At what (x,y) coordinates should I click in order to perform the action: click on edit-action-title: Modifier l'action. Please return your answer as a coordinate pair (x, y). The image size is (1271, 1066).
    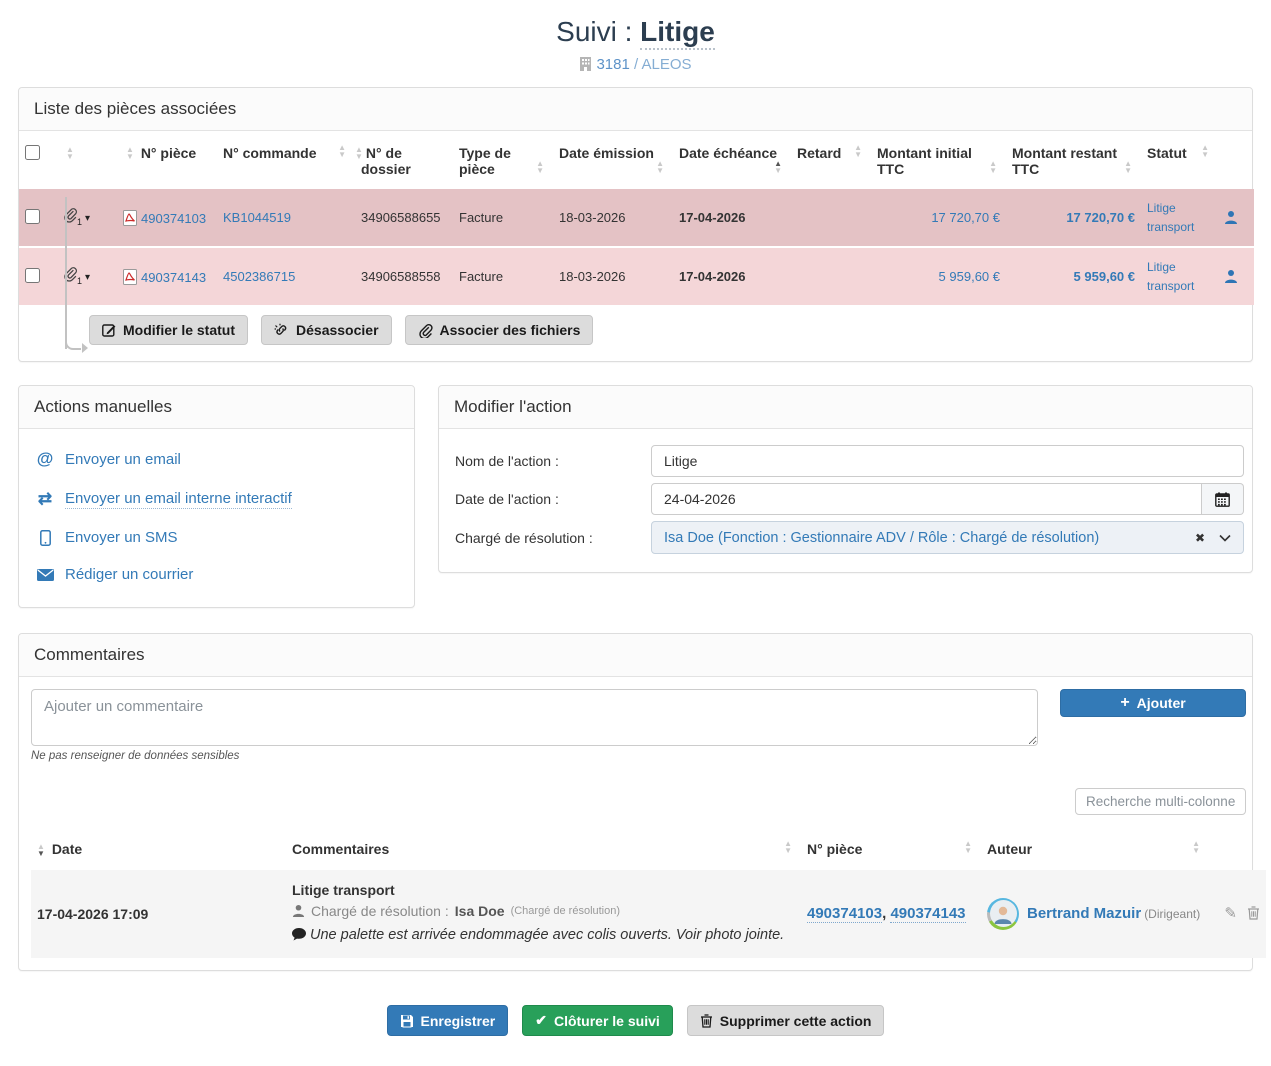
    Looking at the image, I should click on (845, 408).